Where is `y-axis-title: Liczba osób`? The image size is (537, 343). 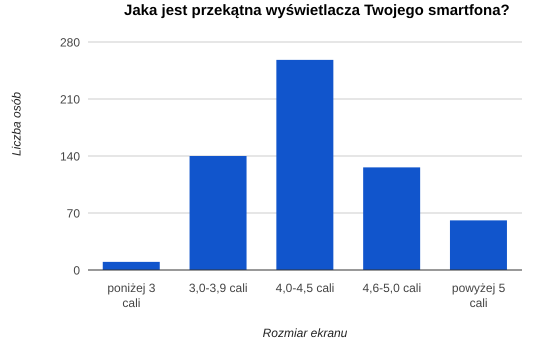
y-axis-title: Liczba osób is located at coordinates (16, 124).